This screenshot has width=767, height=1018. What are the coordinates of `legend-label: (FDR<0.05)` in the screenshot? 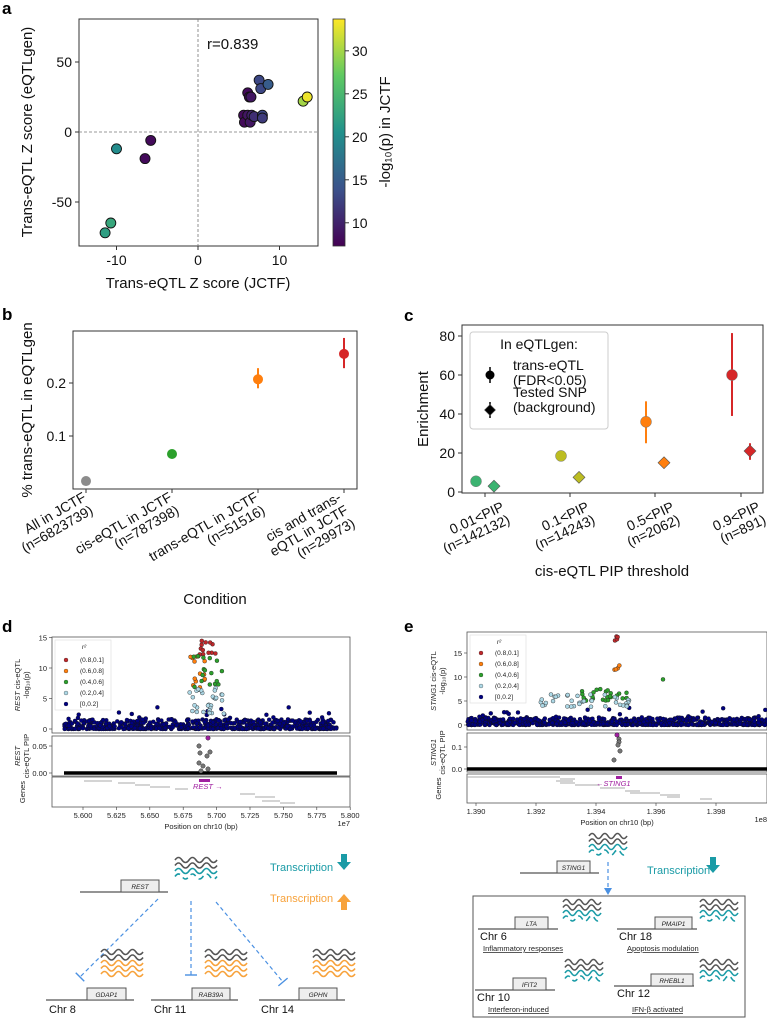 It's located at (550, 380).